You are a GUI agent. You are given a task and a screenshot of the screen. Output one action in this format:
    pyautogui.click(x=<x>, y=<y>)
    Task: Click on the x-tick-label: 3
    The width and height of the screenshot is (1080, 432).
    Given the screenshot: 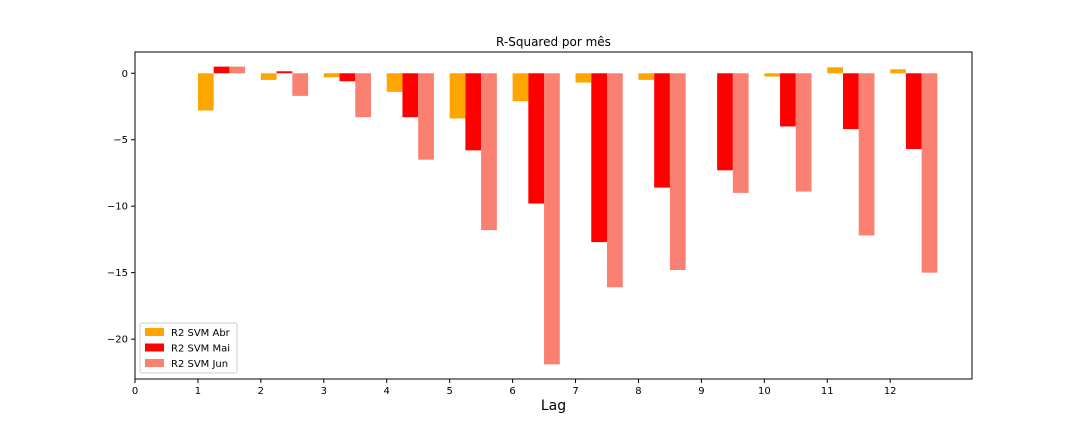 What is the action you would take?
    pyautogui.click(x=324, y=391)
    